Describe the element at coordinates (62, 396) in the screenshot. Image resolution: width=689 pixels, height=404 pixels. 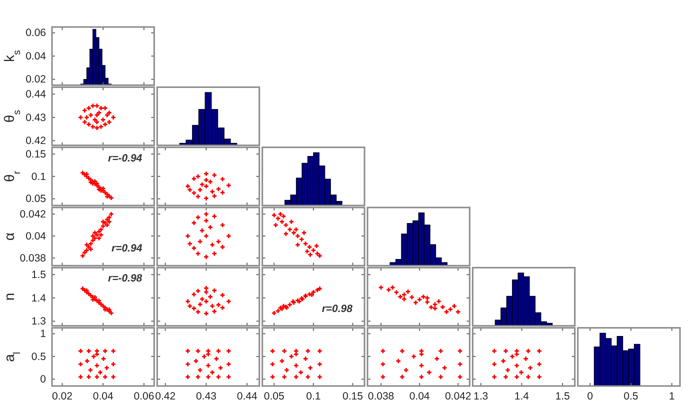
I see `x-tick-label: 0.02` at that location.